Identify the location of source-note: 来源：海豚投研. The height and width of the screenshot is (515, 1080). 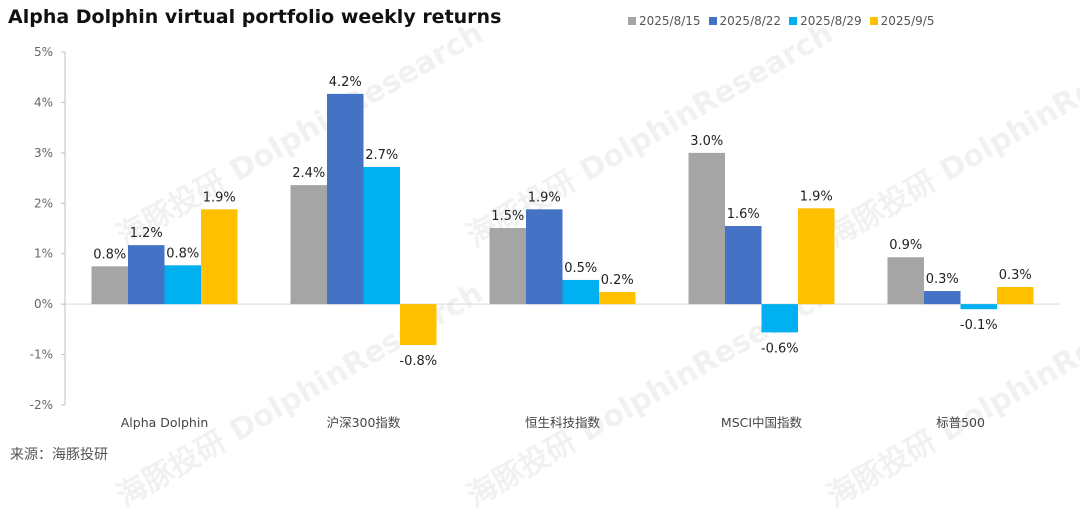
(59, 455).